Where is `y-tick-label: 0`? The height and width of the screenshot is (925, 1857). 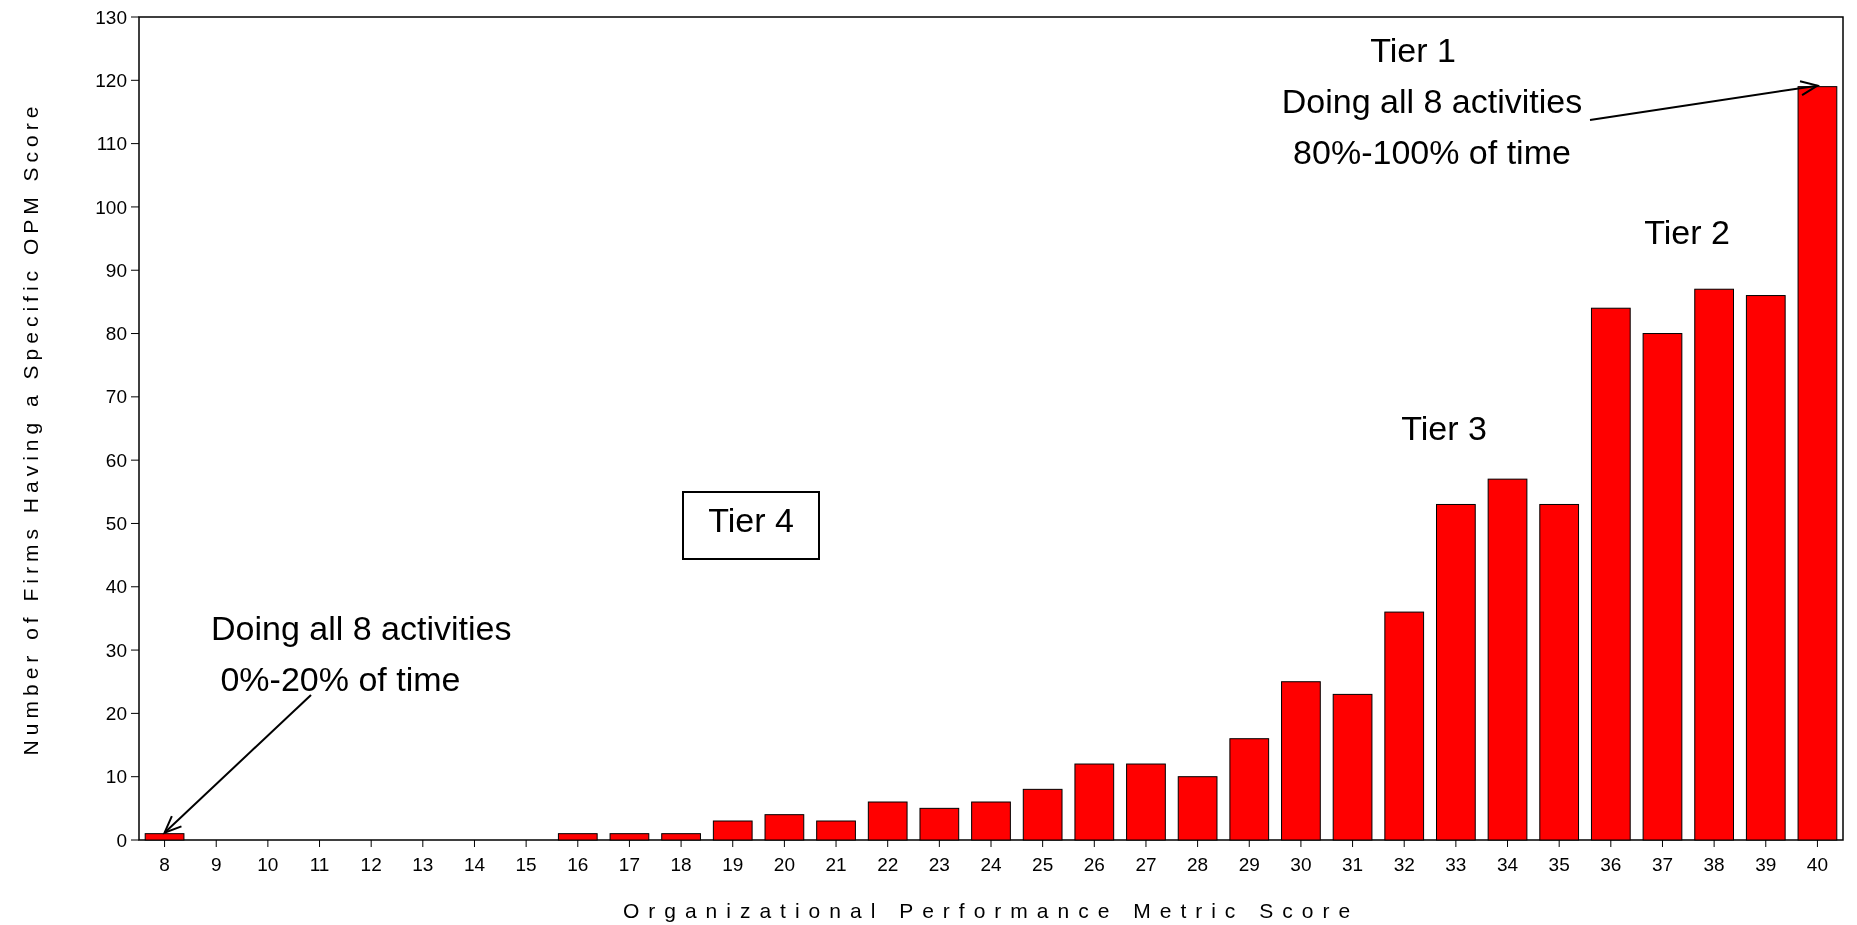
y-tick-label: 0 is located at coordinates (121, 840).